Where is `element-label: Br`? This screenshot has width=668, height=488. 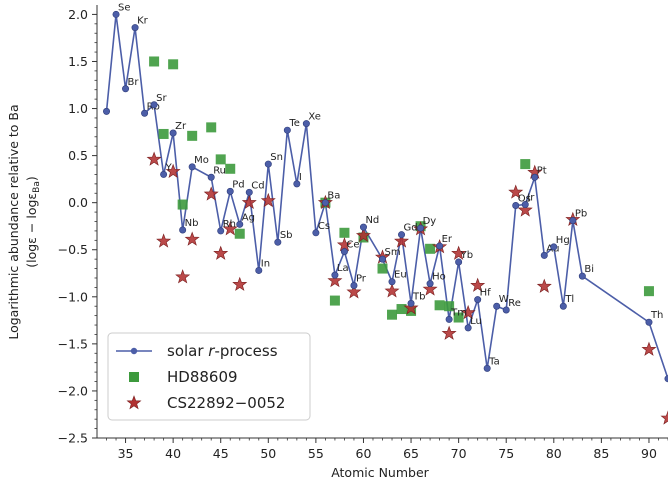 element-label: Br is located at coordinates (134, 82).